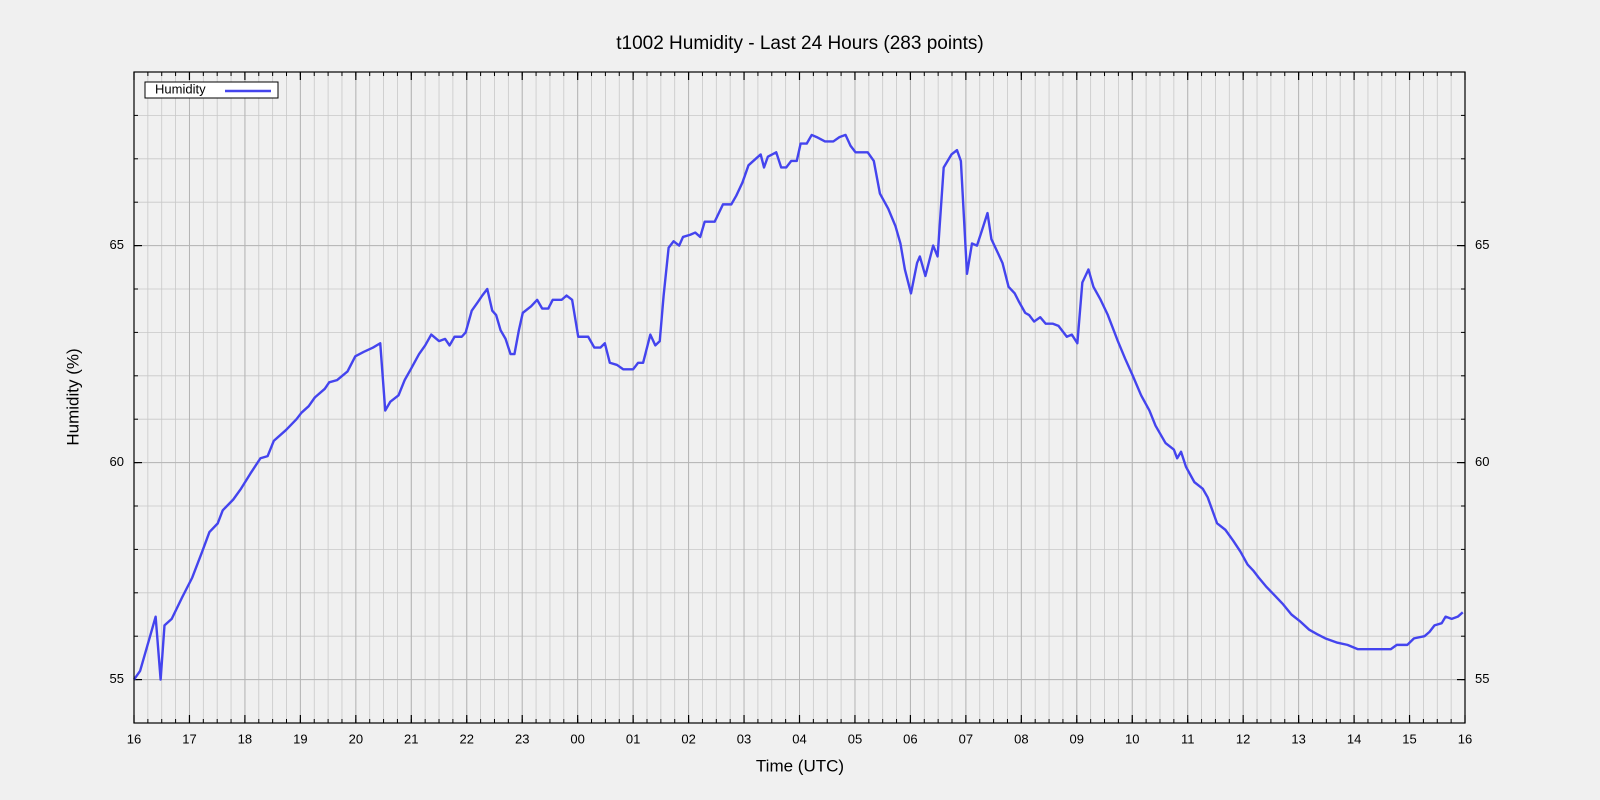  I want to click on x-tick-label: 19, so click(300, 738).